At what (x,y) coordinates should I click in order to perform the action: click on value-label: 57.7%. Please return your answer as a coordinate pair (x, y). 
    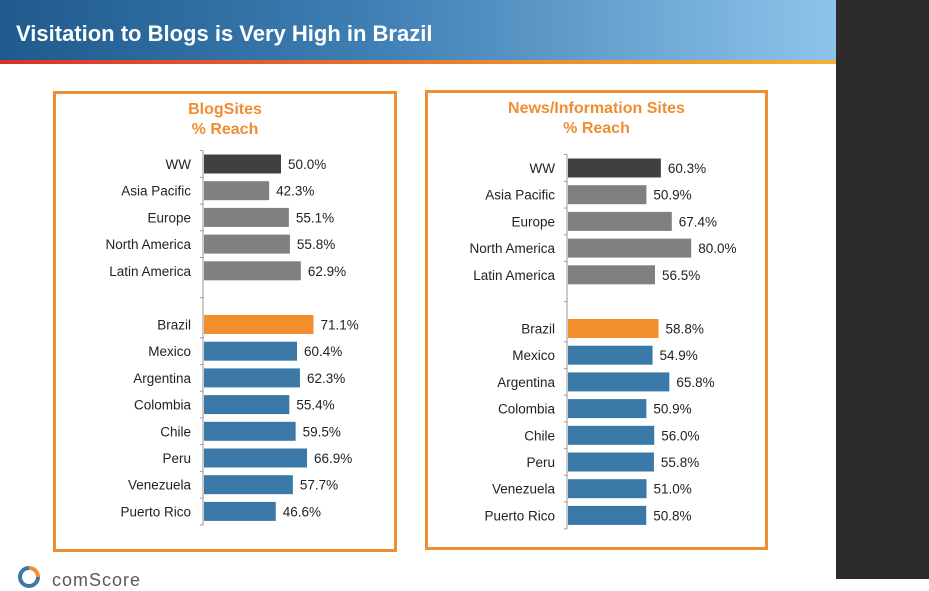
    Looking at the image, I should click on (319, 485).